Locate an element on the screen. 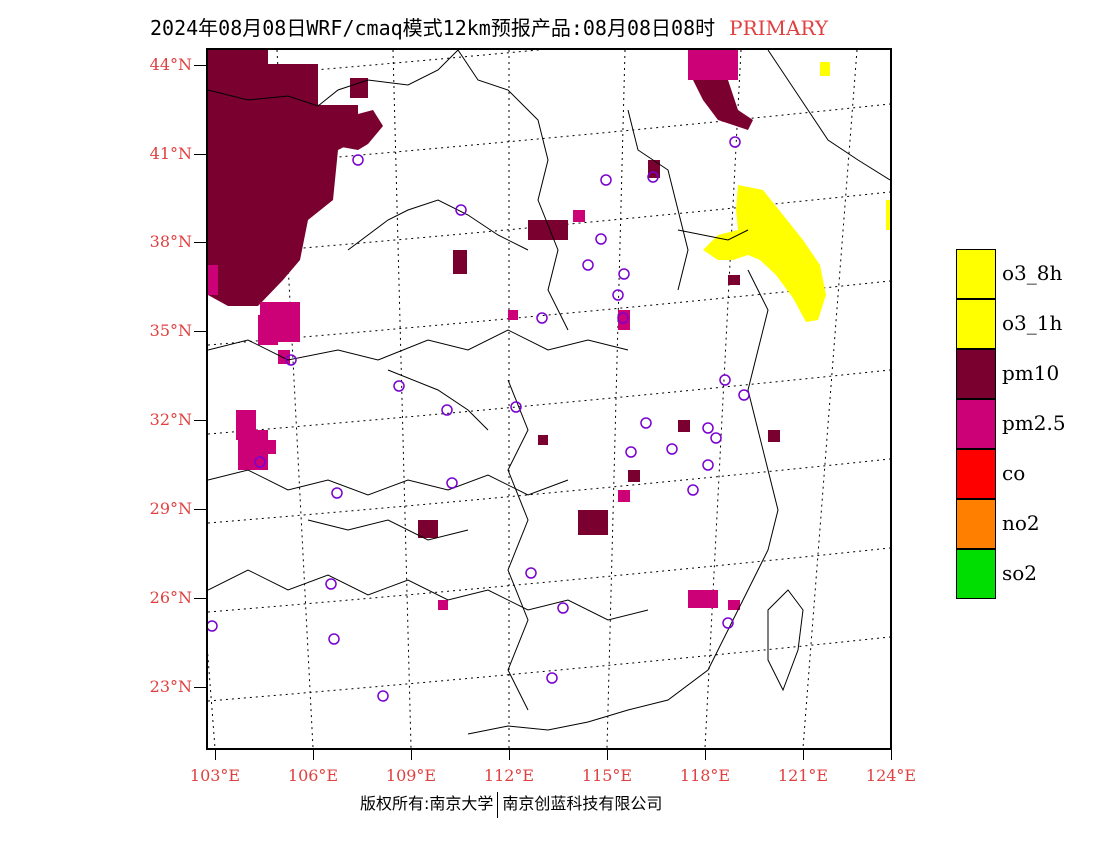 The height and width of the screenshot is (850, 1100). legend-label: pm2.5 is located at coordinates (1034, 423).